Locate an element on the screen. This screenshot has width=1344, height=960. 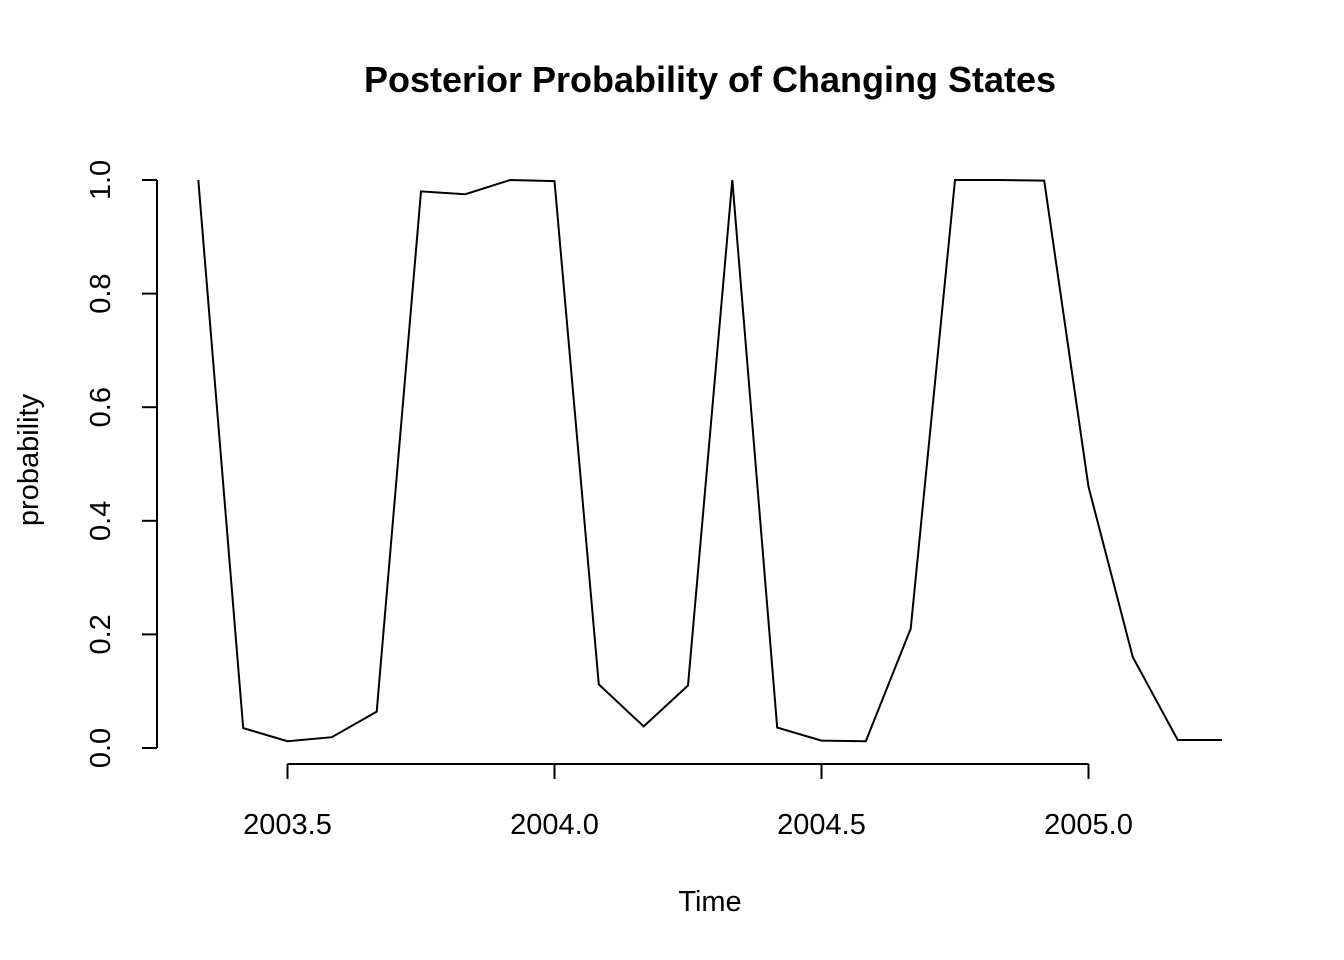
x-axis: 2003.5 2004.0 2004.5 2005.0 is located at coordinates (688, 802).